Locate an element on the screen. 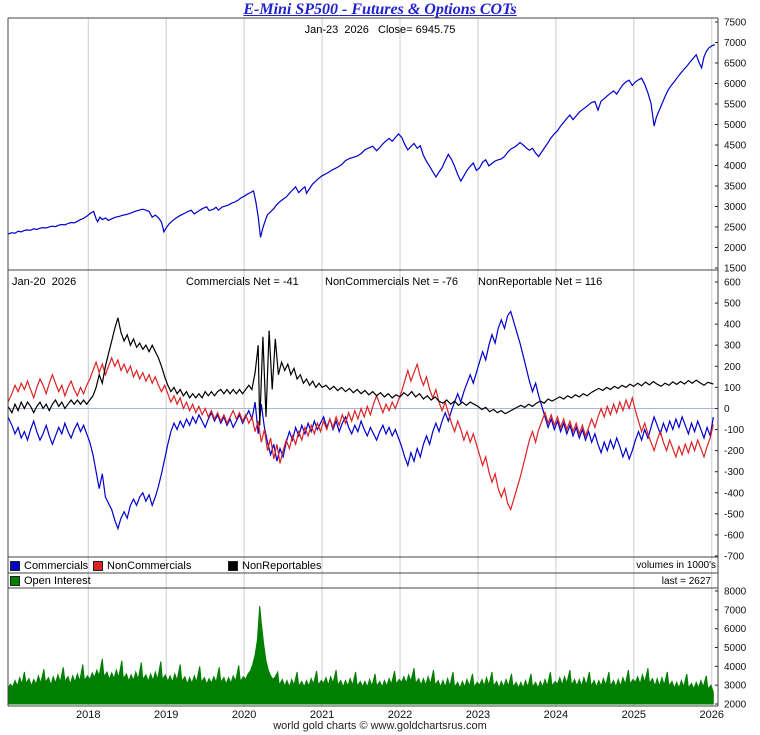 This screenshot has height=735, width=760. legend-commercials-label: Commercials is located at coordinates (56, 566).